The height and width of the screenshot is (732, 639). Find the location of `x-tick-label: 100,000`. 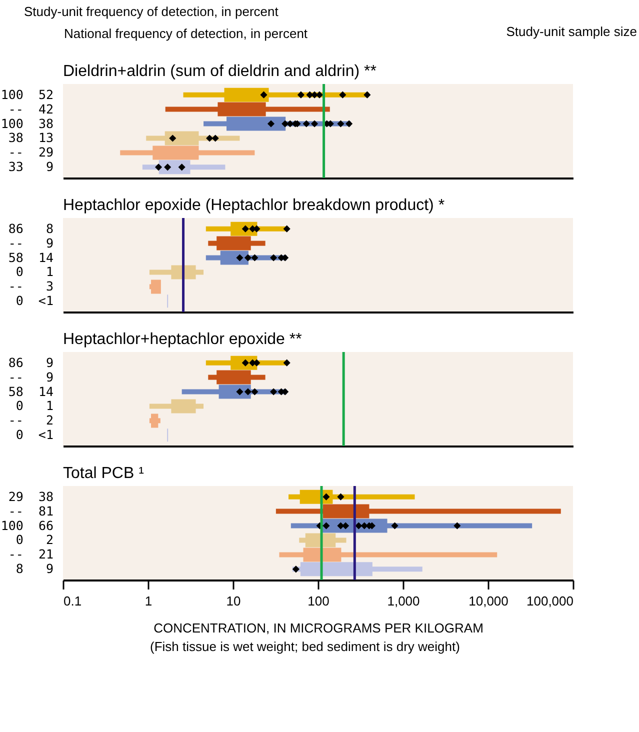

x-tick-label: 100,000 is located at coordinates (550, 601).